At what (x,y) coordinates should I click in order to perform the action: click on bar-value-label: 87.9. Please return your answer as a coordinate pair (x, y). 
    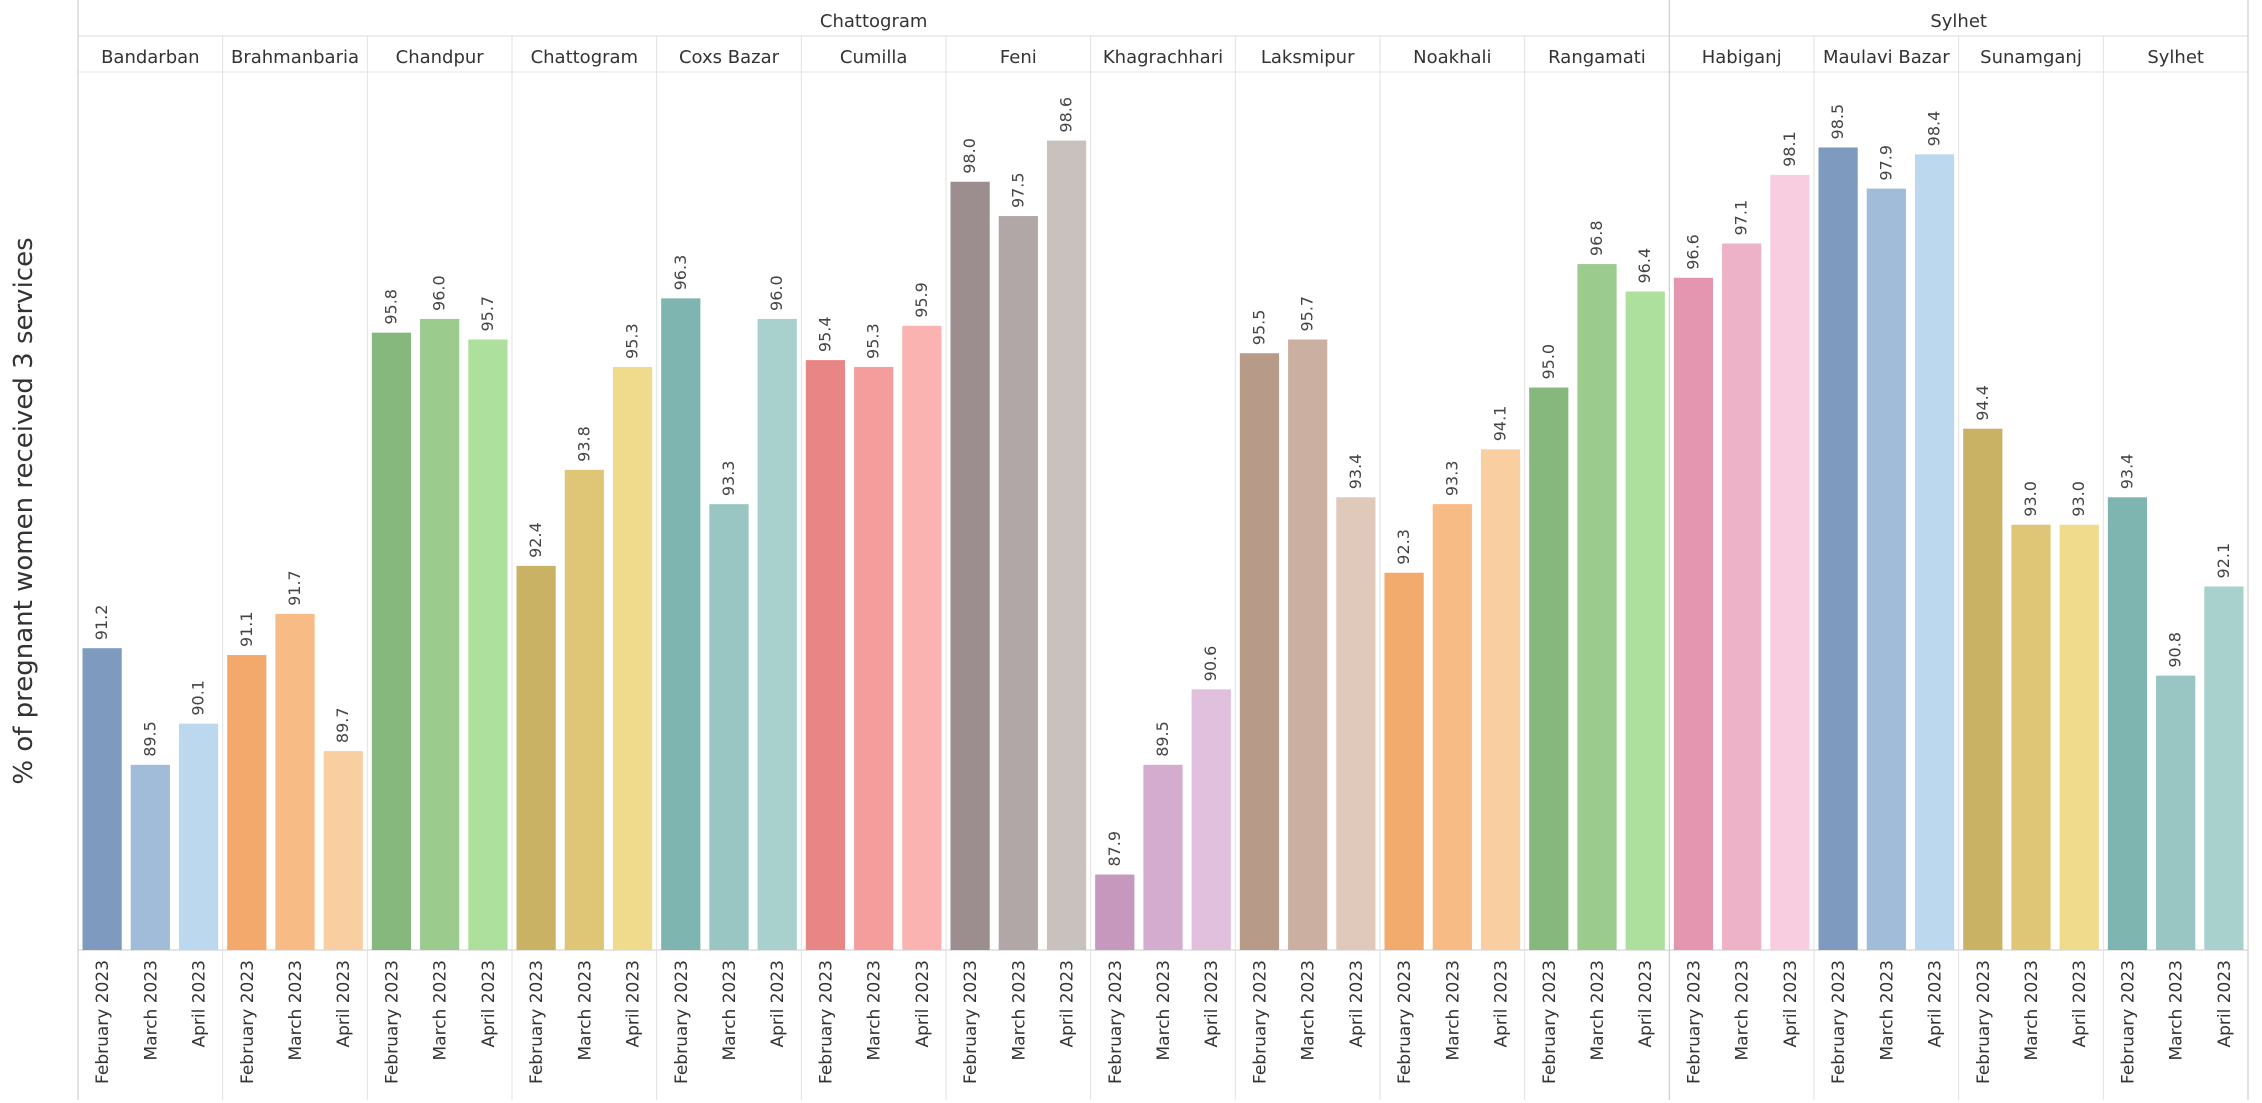
    Looking at the image, I should click on (1114, 849).